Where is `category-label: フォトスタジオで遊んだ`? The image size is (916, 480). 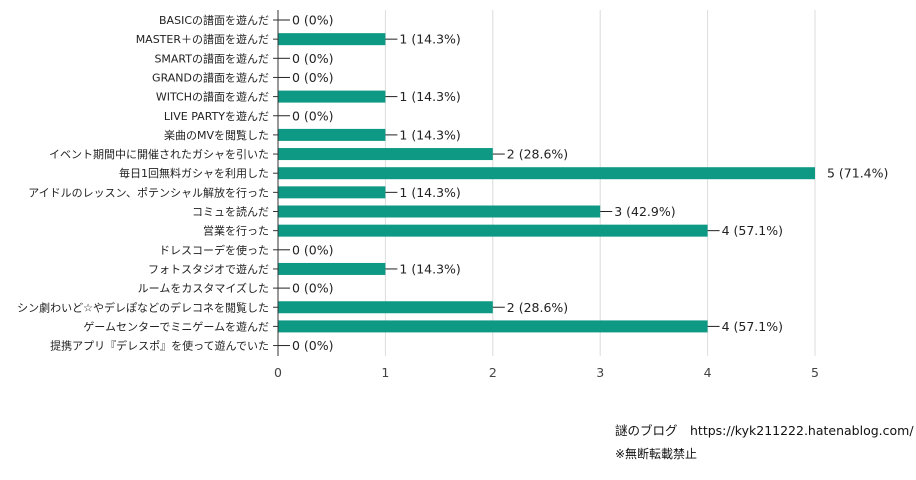
category-label: フォトスタジオで遊んだ is located at coordinates (208, 269).